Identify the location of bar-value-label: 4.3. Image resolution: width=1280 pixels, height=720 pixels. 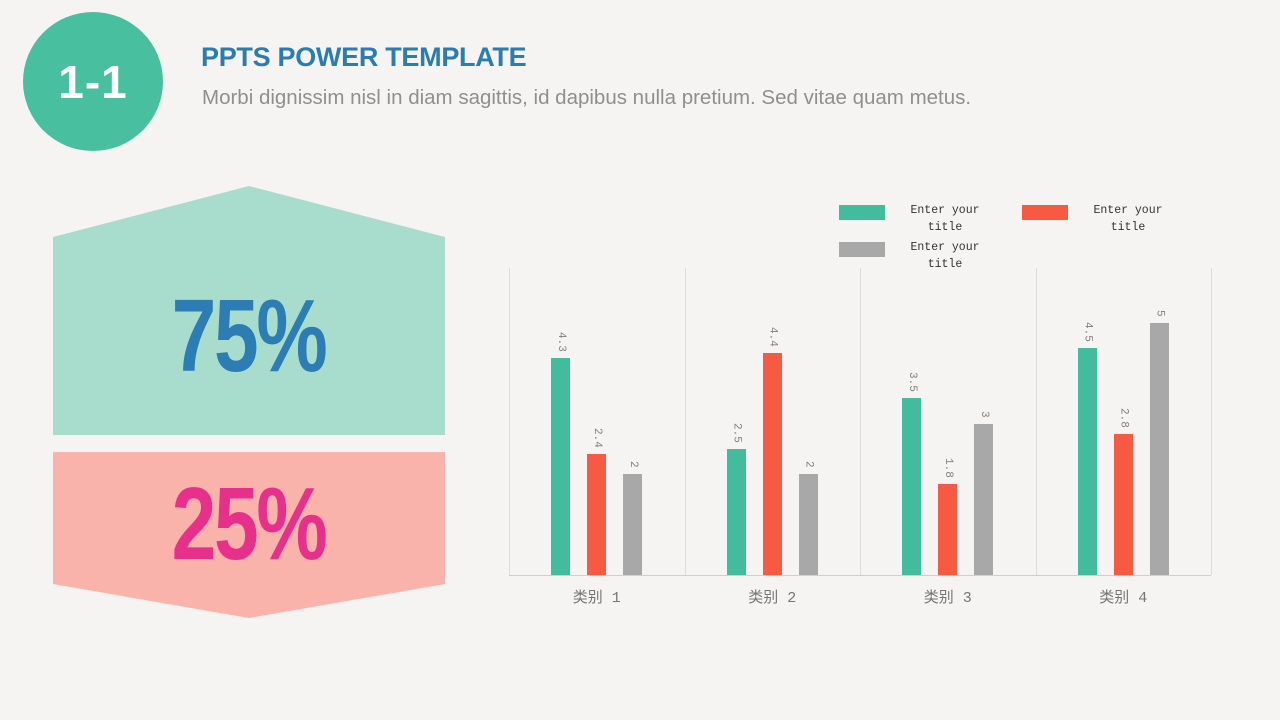
(560, 342).